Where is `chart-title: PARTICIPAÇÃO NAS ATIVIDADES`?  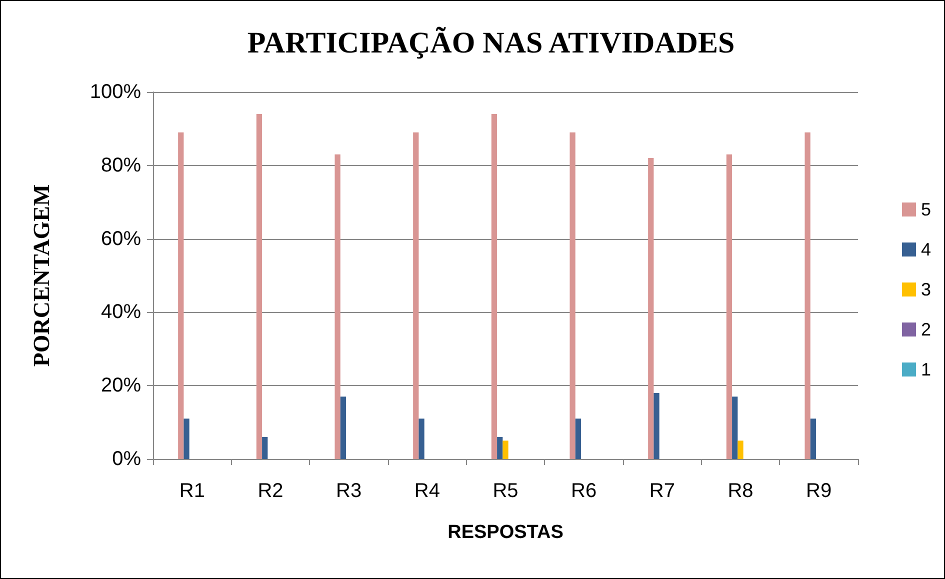 chart-title: PARTICIPAÇÃO NAS ATIVIDADES is located at coordinates (491, 43).